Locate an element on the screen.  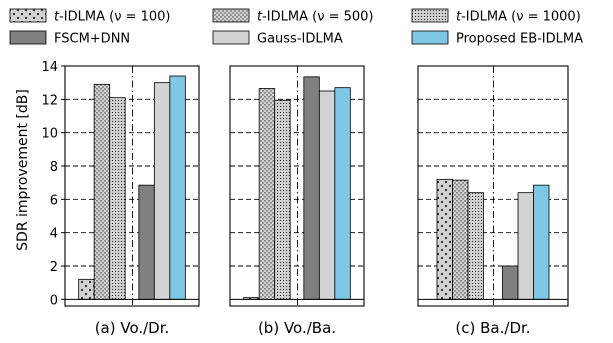
legend-label: Gauss-IDLMA is located at coordinates (300, 39).